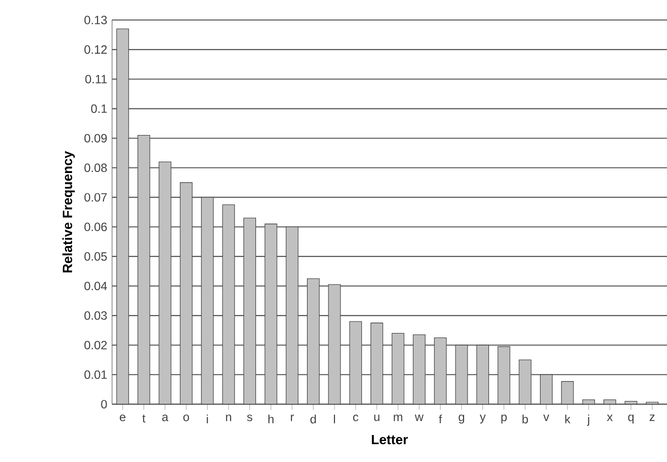  What do you see at coordinates (229, 417) in the screenshot?
I see `x-tick-label: n` at bounding box center [229, 417].